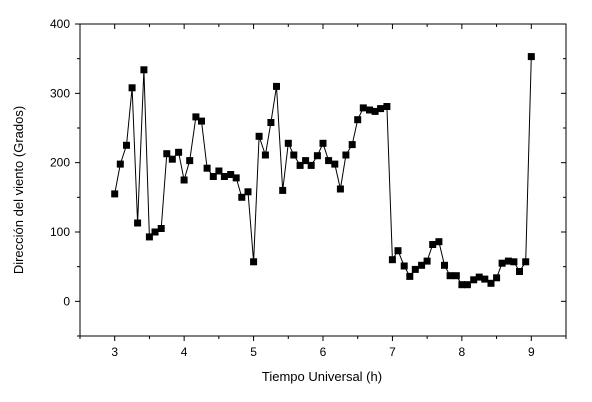 This screenshot has height=402, width=592. I want to click on x-tick-label: 5, so click(253, 352).